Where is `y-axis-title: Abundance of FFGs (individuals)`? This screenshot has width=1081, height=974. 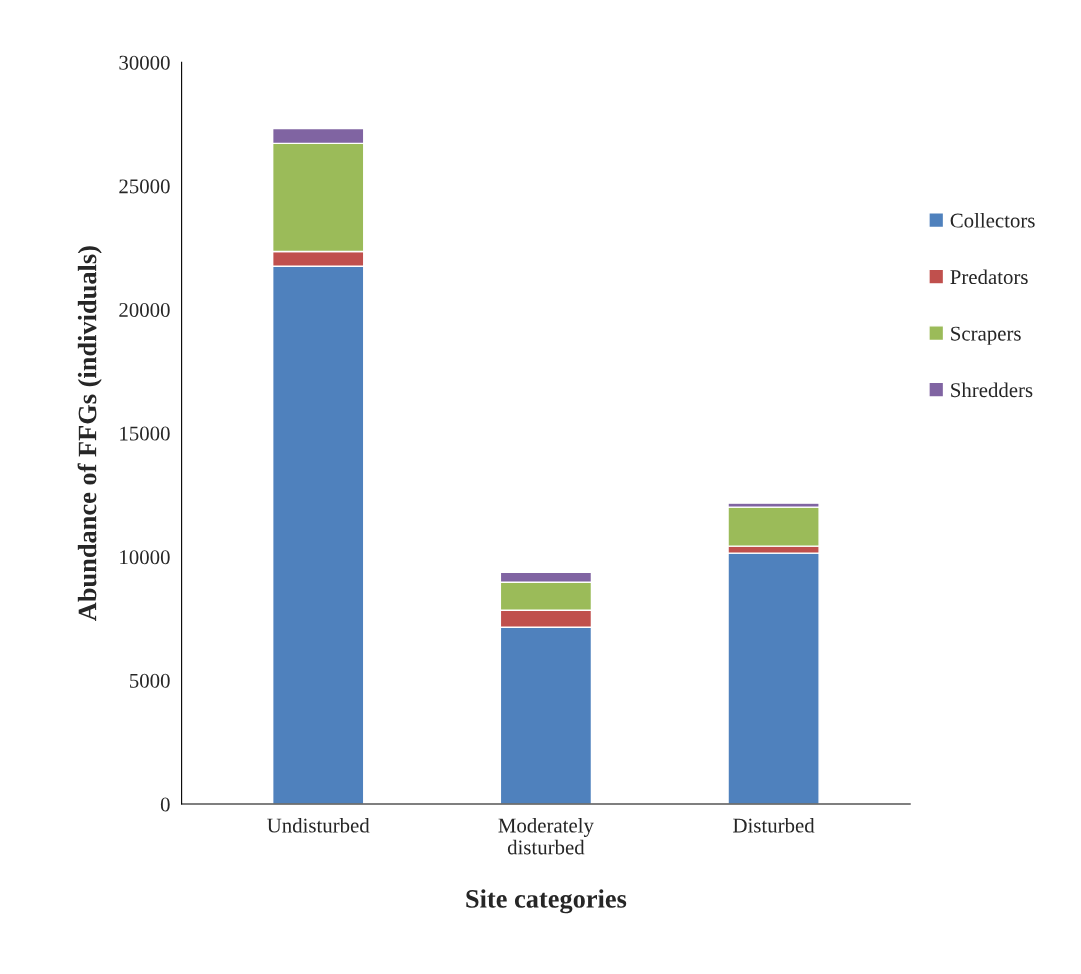 y-axis-title: Abundance of FFGs (individuals) is located at coordinates (89, 433).